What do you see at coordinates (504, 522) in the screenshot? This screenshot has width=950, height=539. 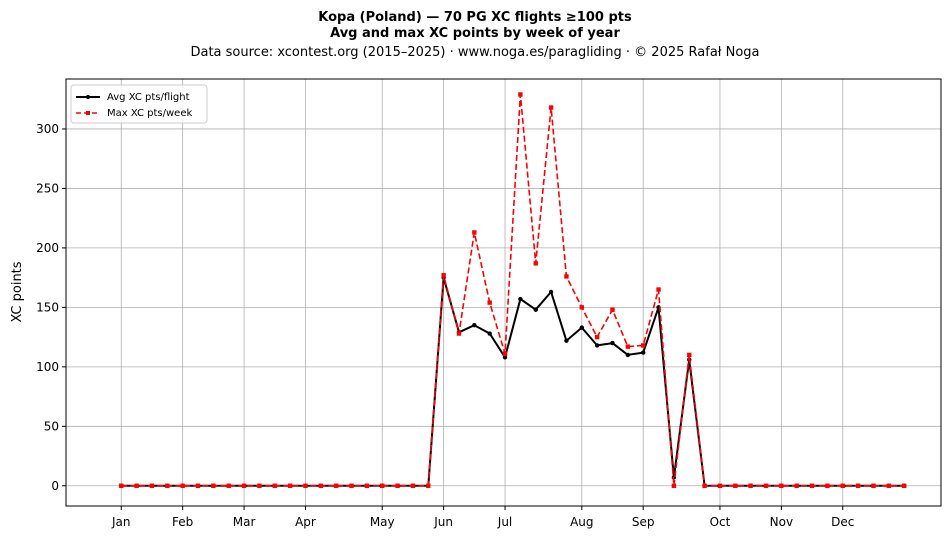 I see `x-tick-label: Jul` at bounding box center [504, 522].